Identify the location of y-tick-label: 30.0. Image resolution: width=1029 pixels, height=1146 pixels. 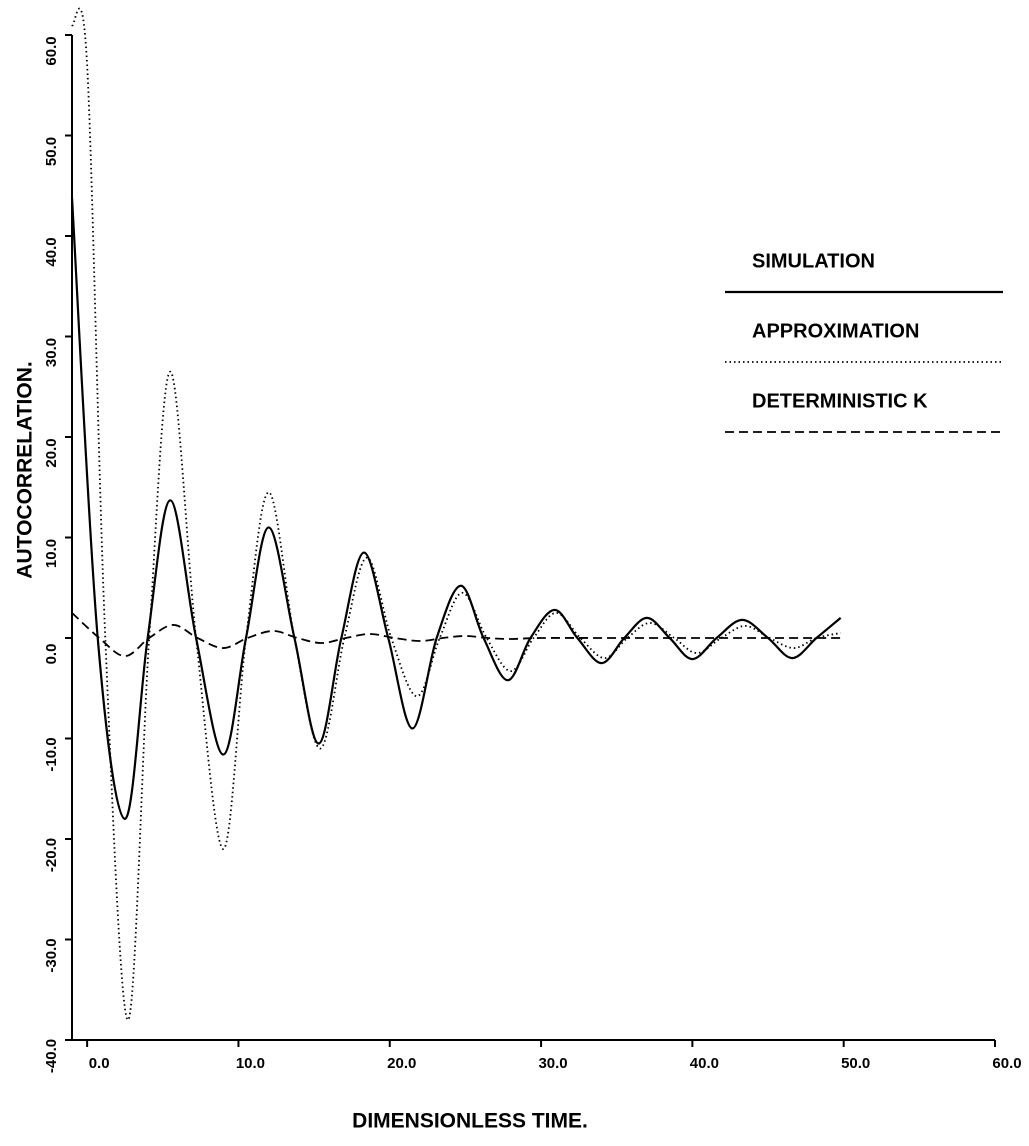
(51, 352).